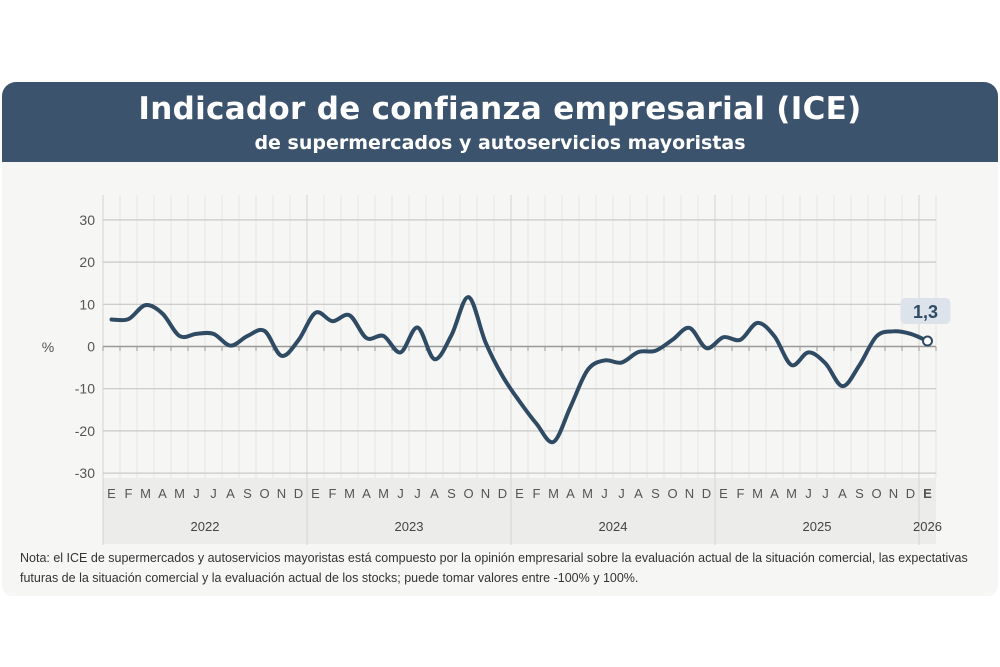  What do you see at coordinates (613, 526) in the screenshot?
I see `year-label: 2024` at bounding box center [613, 526].